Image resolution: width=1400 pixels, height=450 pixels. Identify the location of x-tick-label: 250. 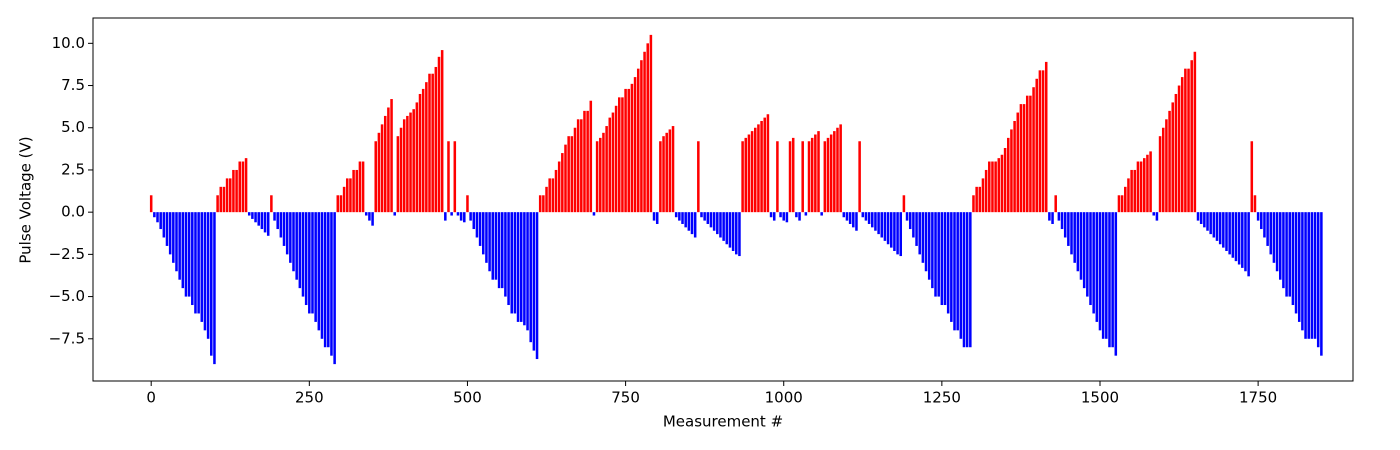
(309, 398).